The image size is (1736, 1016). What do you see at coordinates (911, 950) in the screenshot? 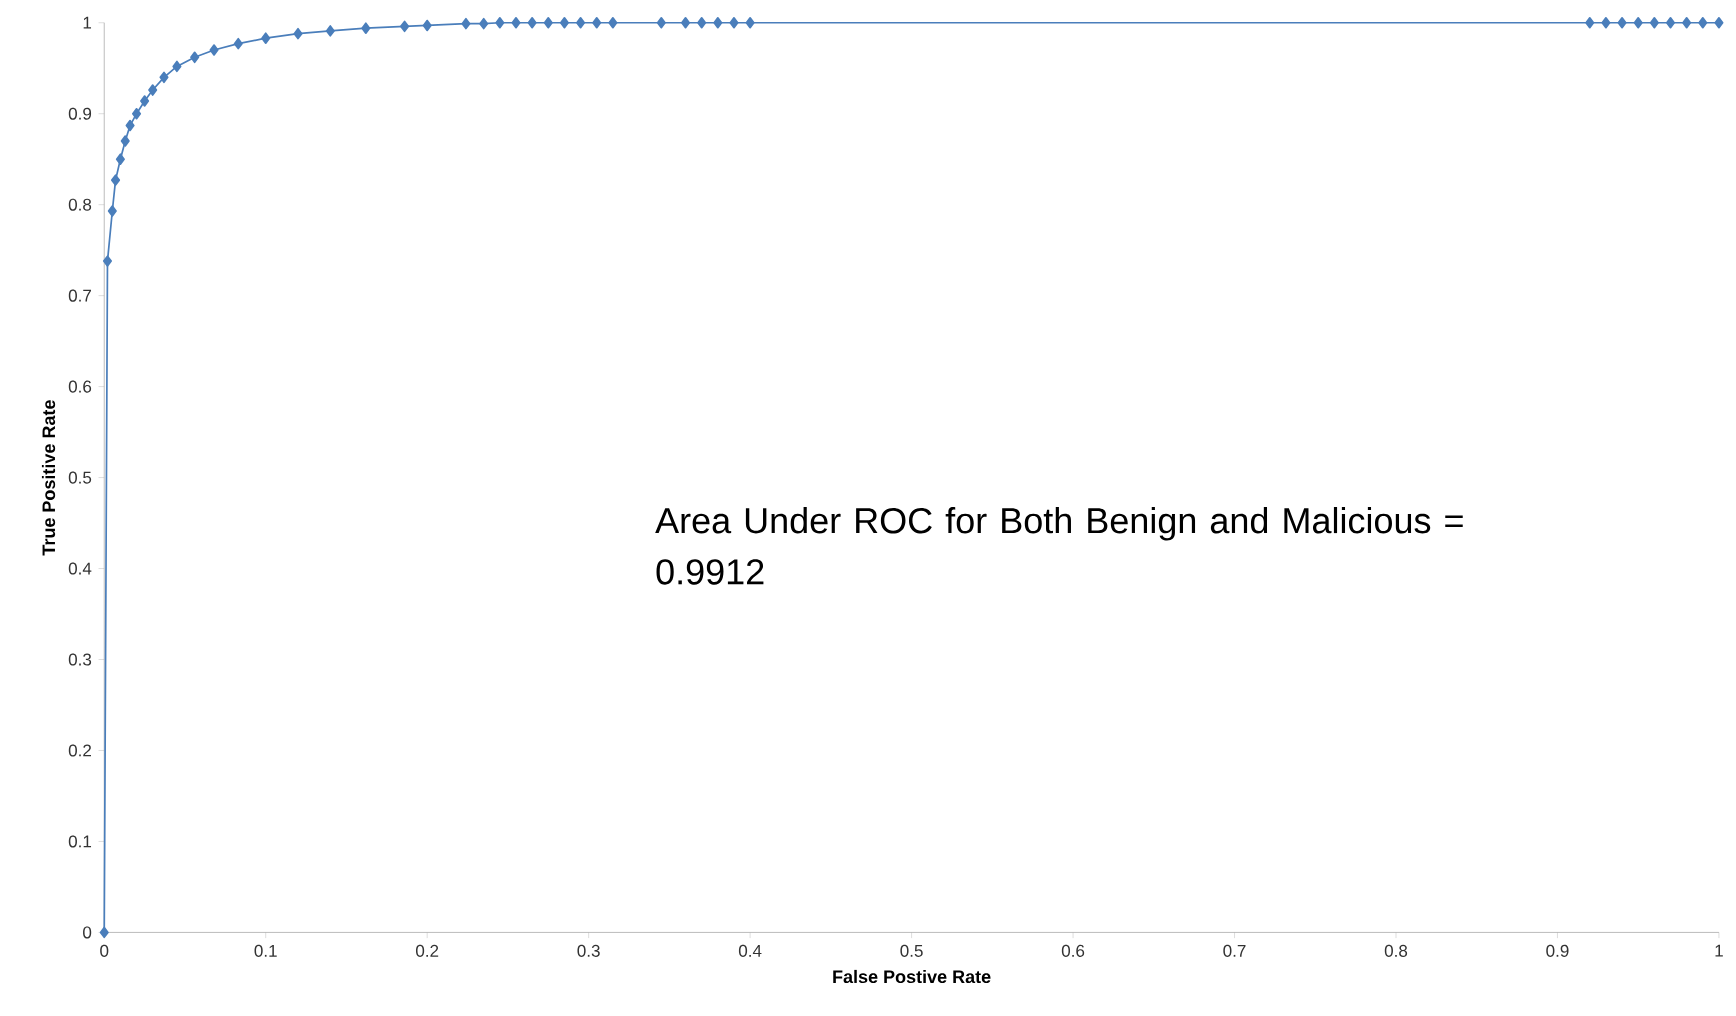
I see `x-tick-label: 0.5` at bounding box center [911, 950].